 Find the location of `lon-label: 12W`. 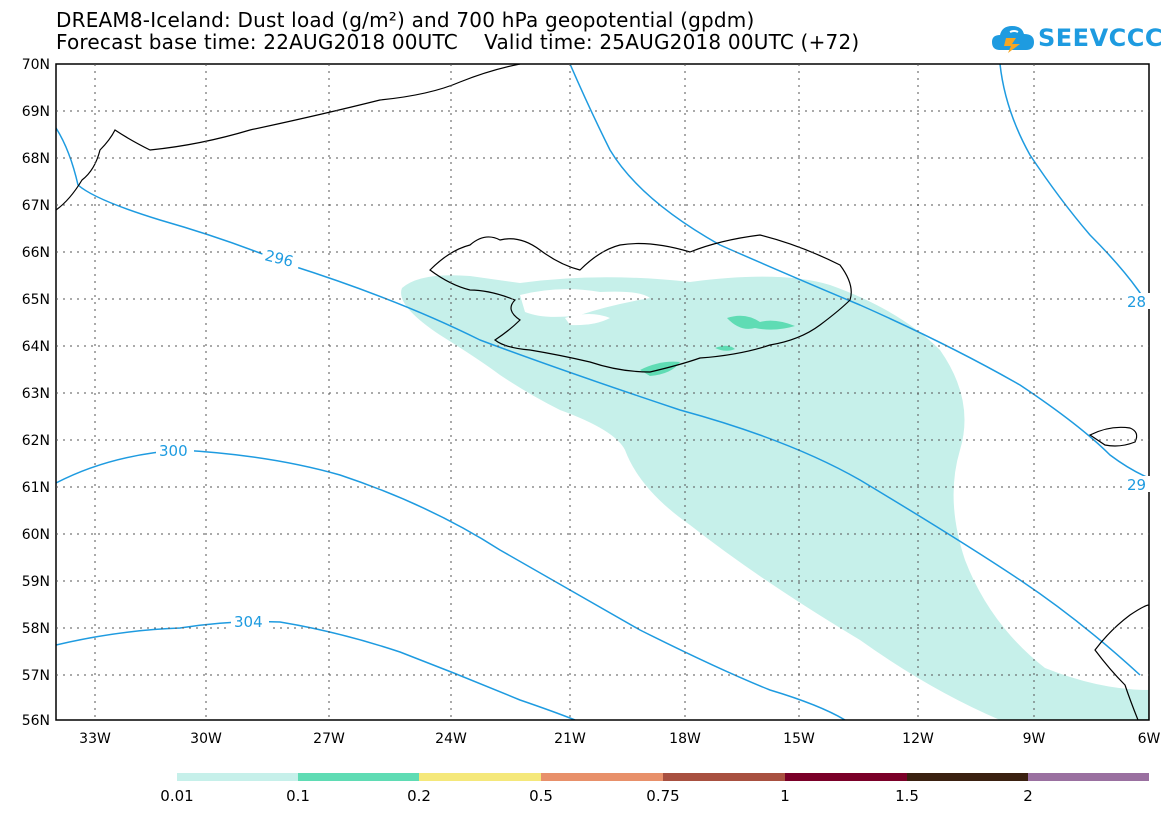

lon-label: 12W is located at coordinates (918, 739).